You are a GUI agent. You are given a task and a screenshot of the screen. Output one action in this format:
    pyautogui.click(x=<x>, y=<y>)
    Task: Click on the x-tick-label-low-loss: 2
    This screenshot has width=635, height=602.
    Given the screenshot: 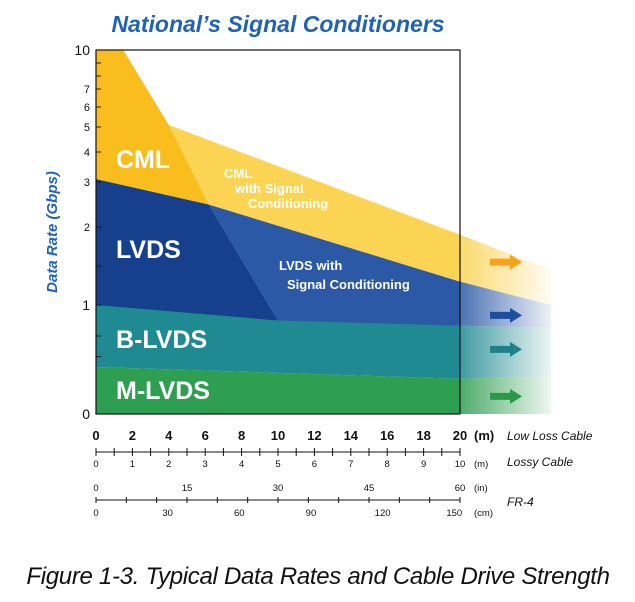 What is the action you would take?
    pyautogui.click(x=132, y=435)
    